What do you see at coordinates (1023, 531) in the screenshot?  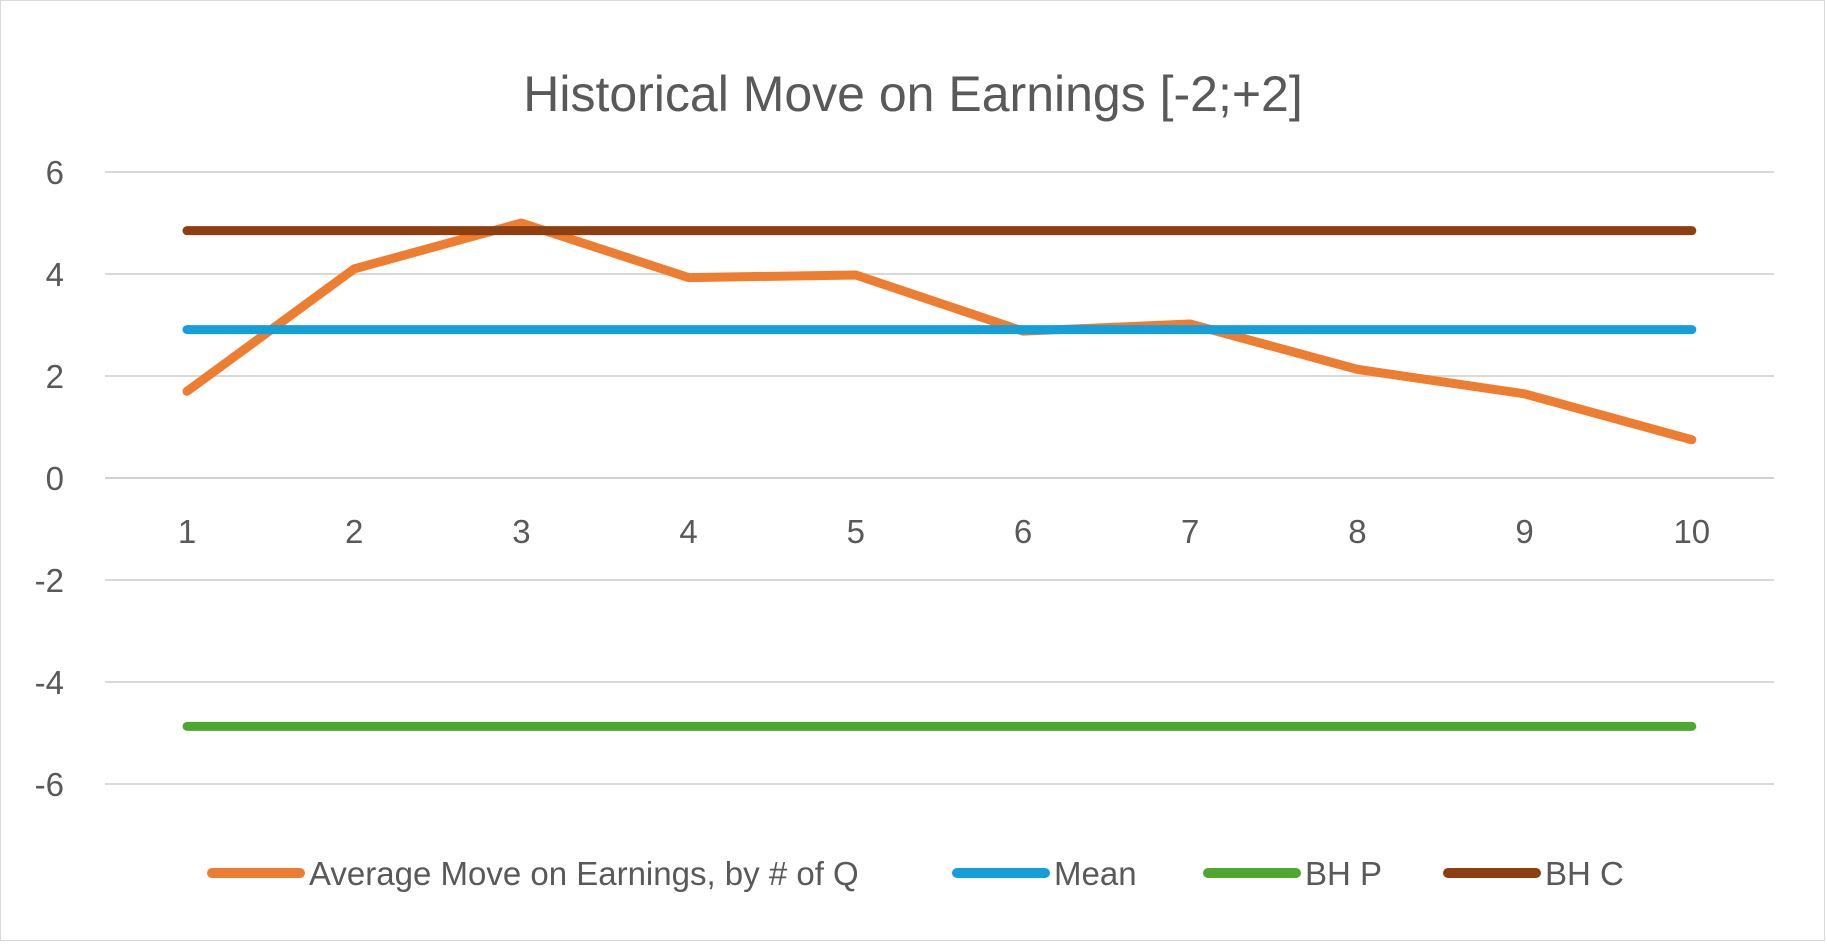 I see `x-tick-label: 6` at bounding box center [1023, 531].